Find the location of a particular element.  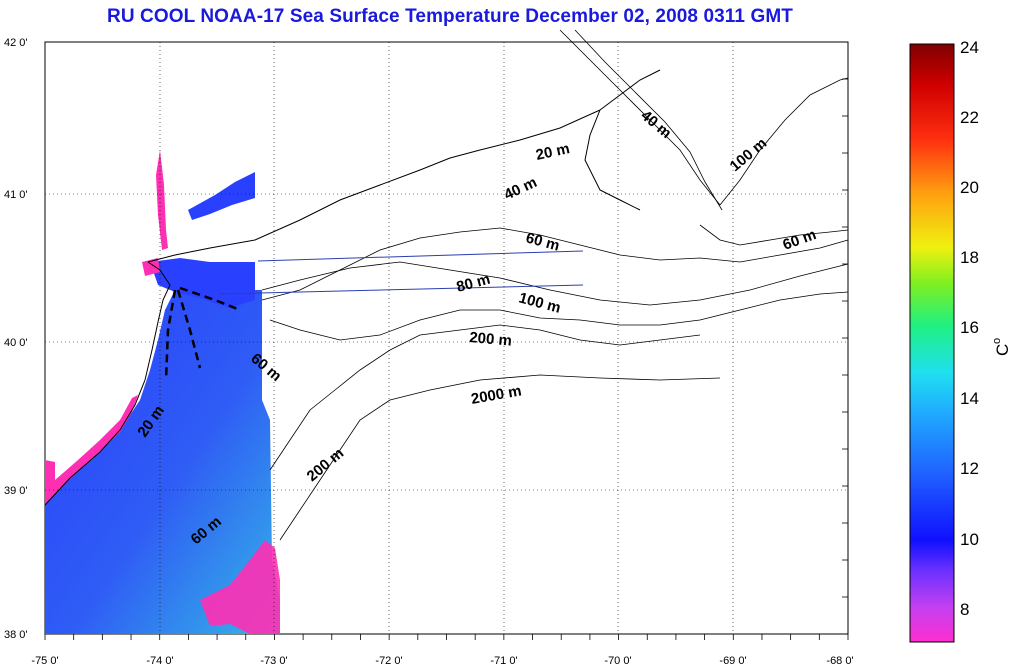

sst-harbor-patch is located at coordinates (202, 283).